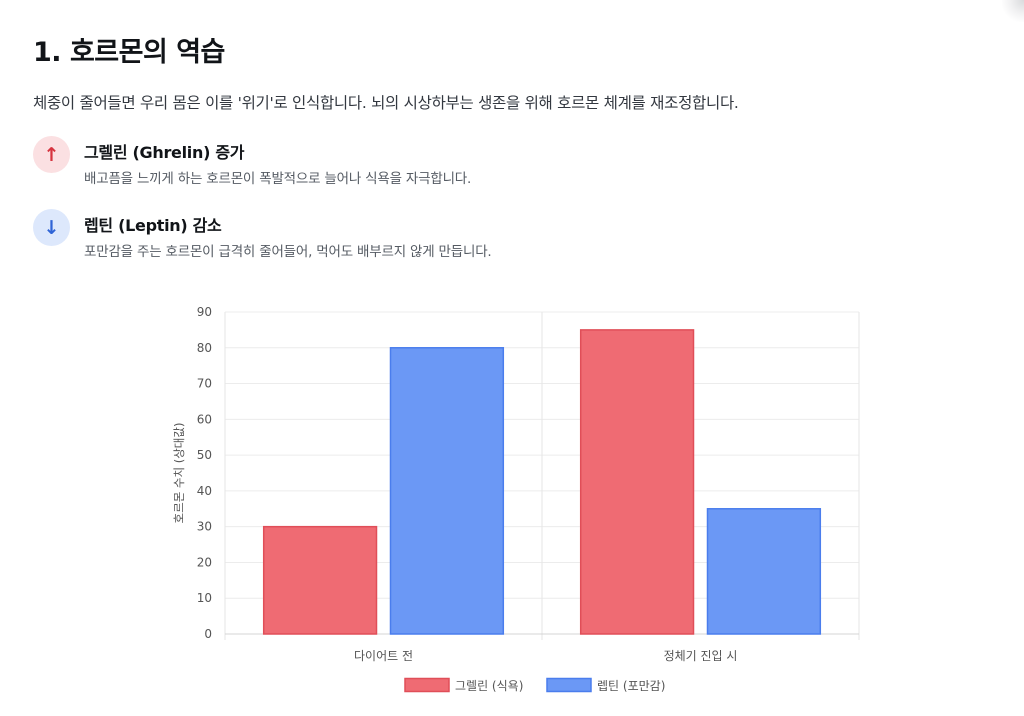  I want to click on window-corner-shade, so click(1013, 11).